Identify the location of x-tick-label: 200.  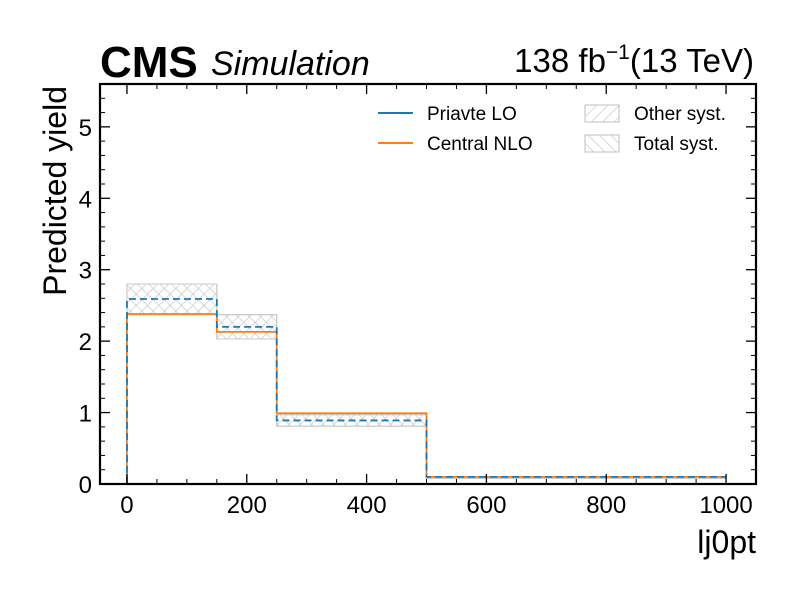
(247, 505).